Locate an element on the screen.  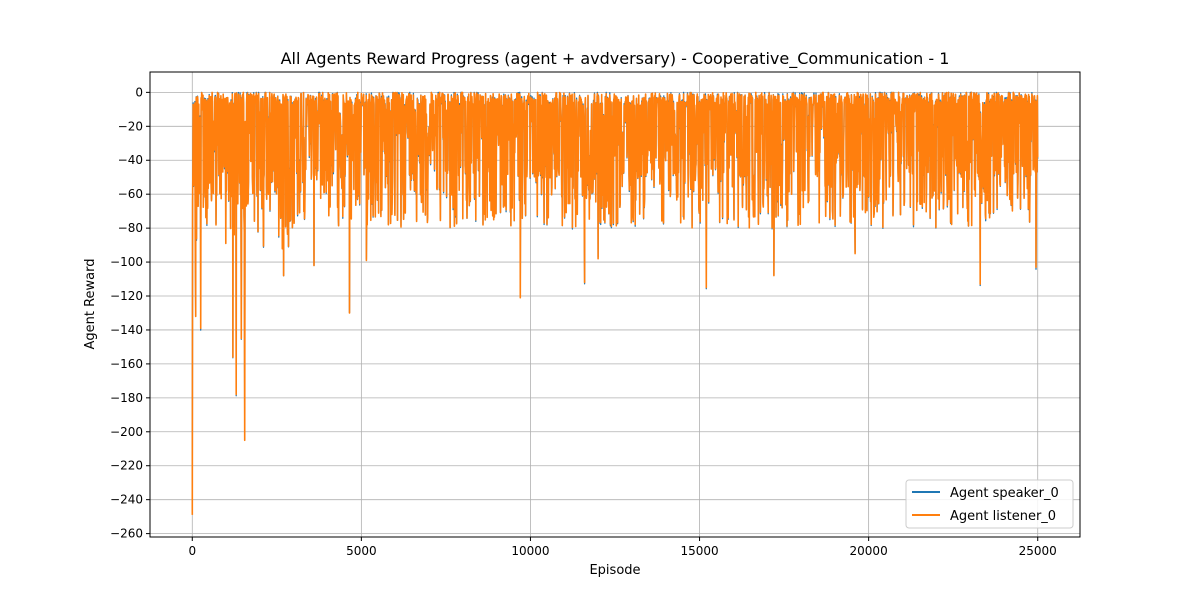
y-tick-label: −40 is located at coordinates (130, 160).